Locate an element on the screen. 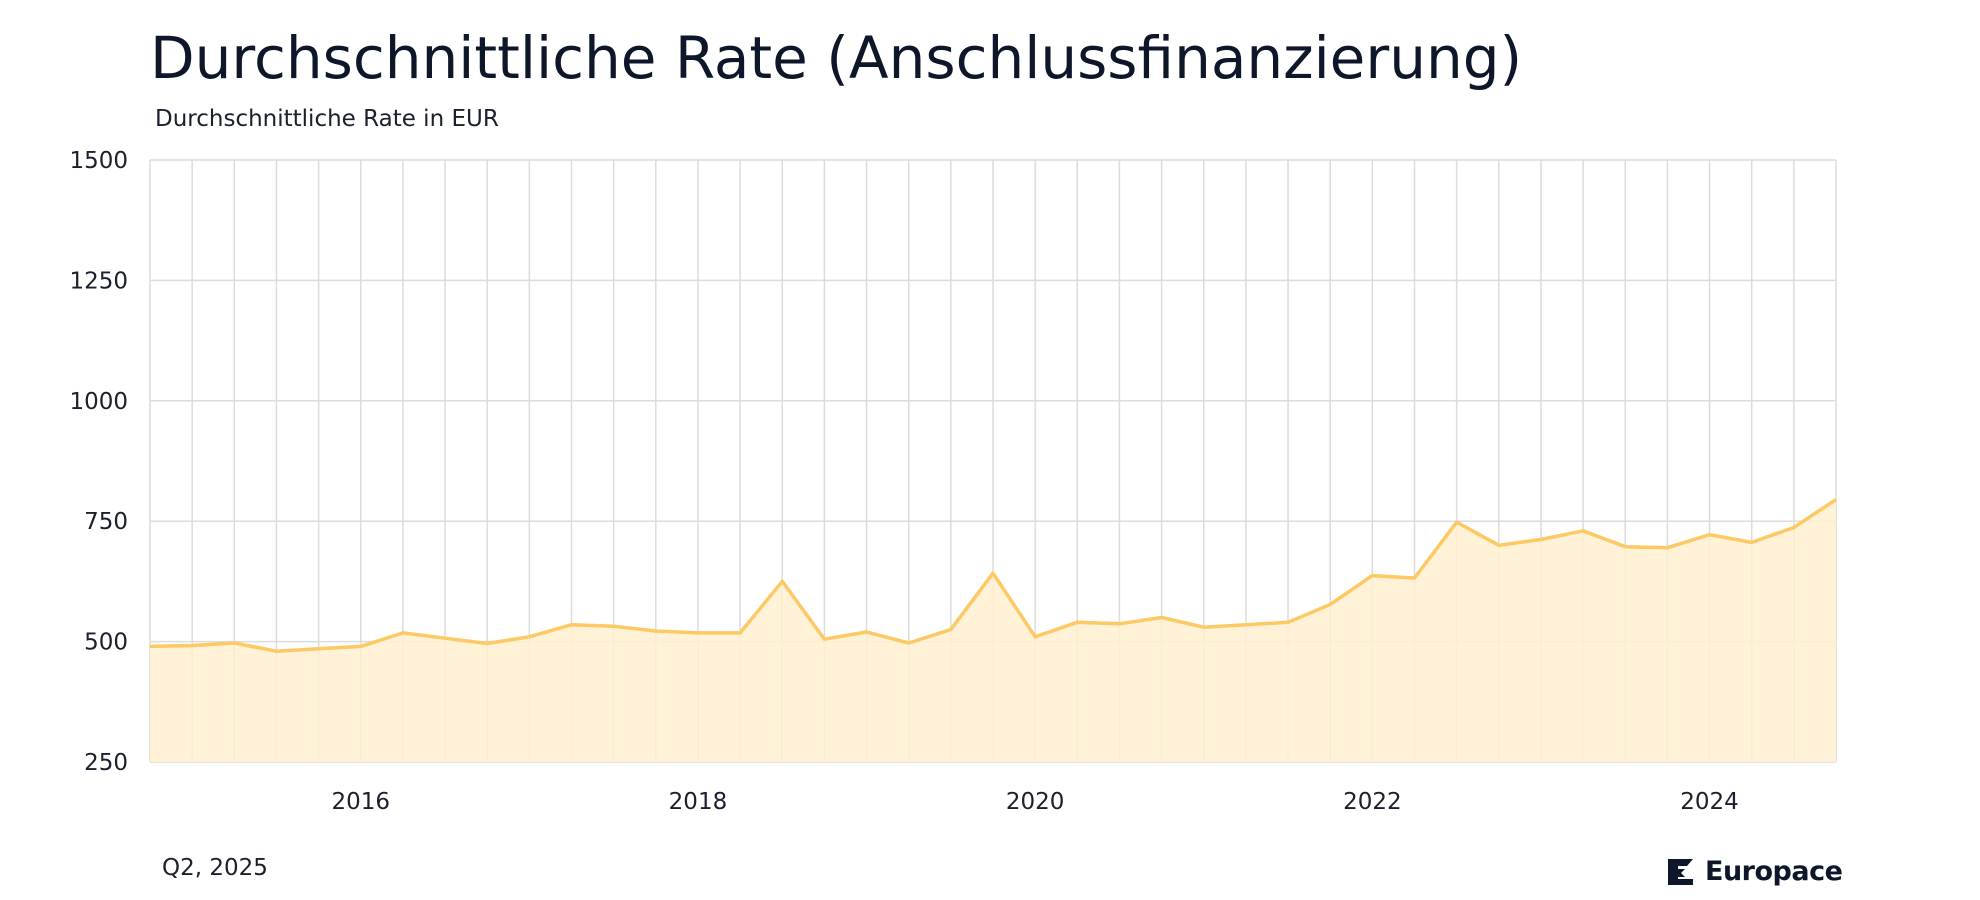 This screenshot has height=900, width=1980. x-tick-label: 2020 is located at coordinates (1035, 802).